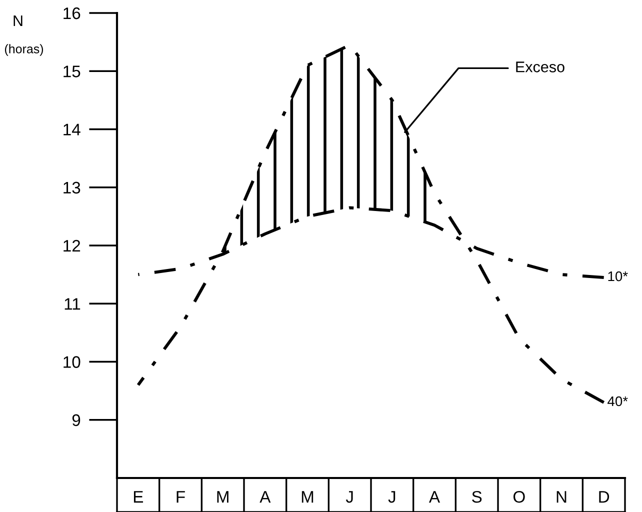  Describe the element at coordinates (72, 13) in the screenshot. I see `y-tick-label: 16` at that location.